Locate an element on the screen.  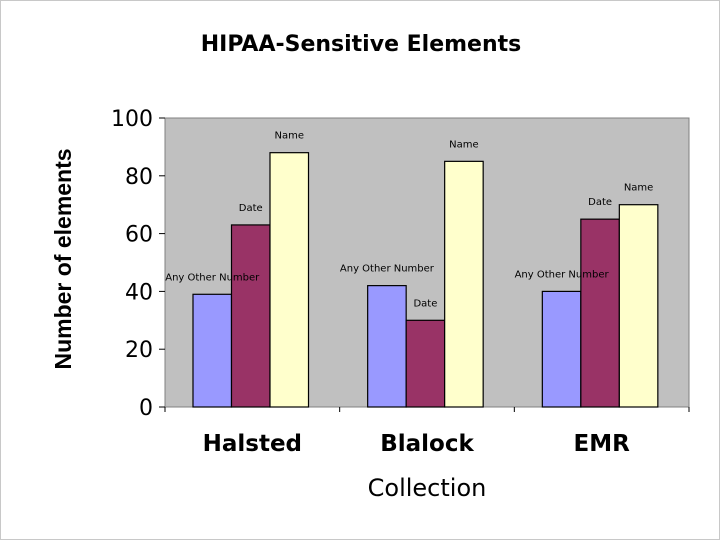
y-tick-label: 40 is located at coordinates (139, 292).